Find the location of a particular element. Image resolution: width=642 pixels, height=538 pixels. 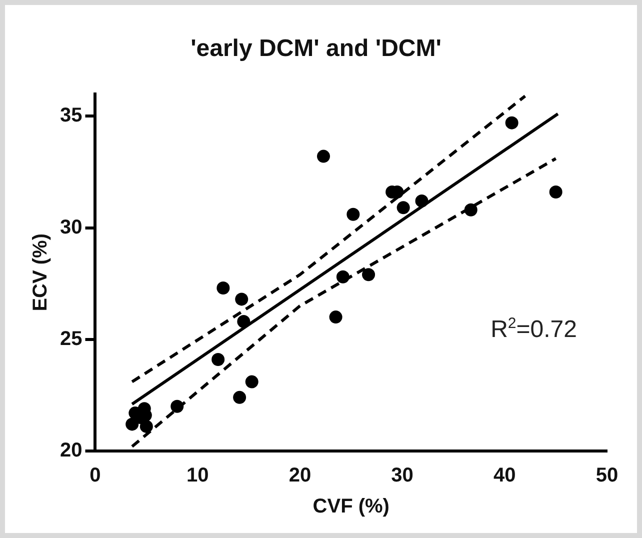

y-tick-label: 20 is located at coordinates (71, 451).